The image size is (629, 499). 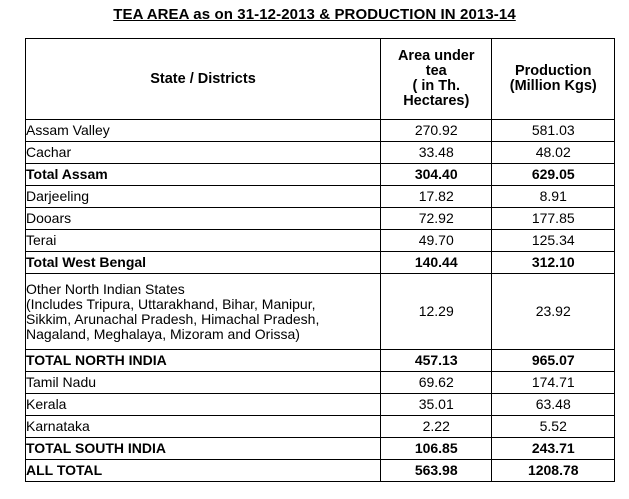 I want to click on row-area: 457.13, so click(x=436, y=360).